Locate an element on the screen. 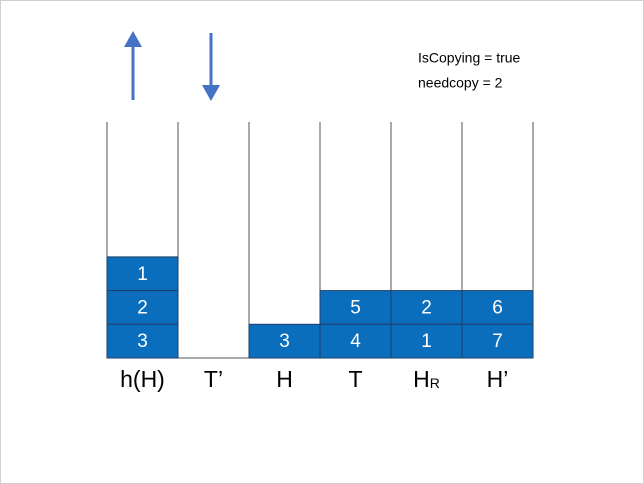 Image resolution: width=644 pixels, height=484 pixels. stack-label: H is located at coordinates (284, 379).